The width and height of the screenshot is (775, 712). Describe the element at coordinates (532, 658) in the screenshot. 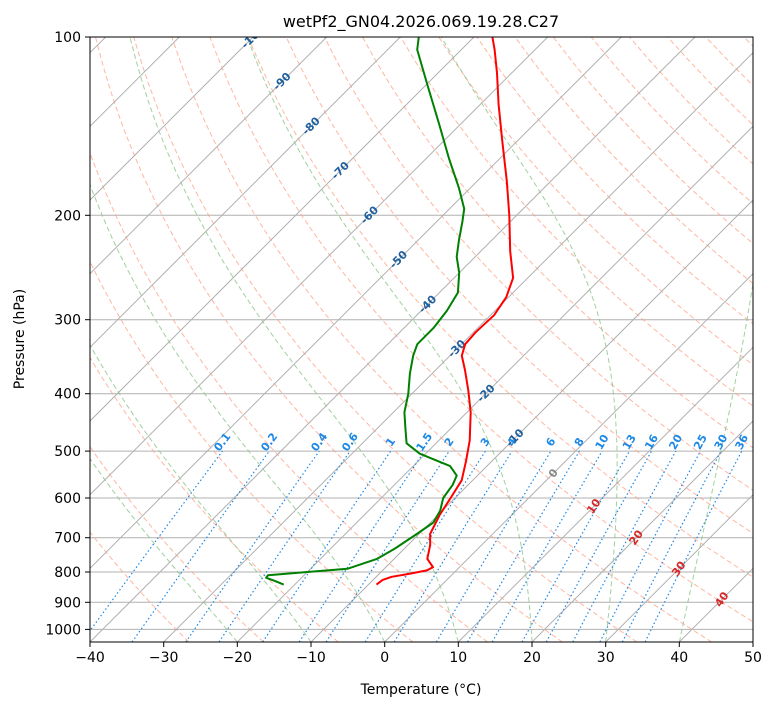

I see `x-tick-label: 20` at that location.